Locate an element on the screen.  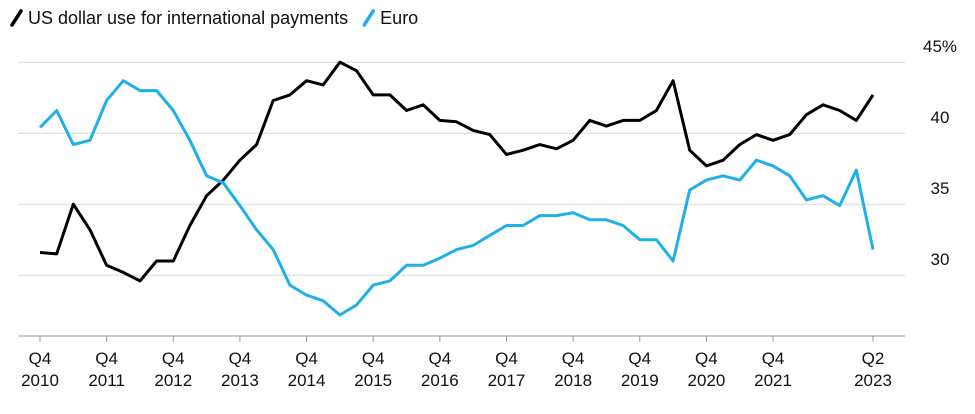
x-tick-label: Q4 2018 is located at coordinates (573, 369).